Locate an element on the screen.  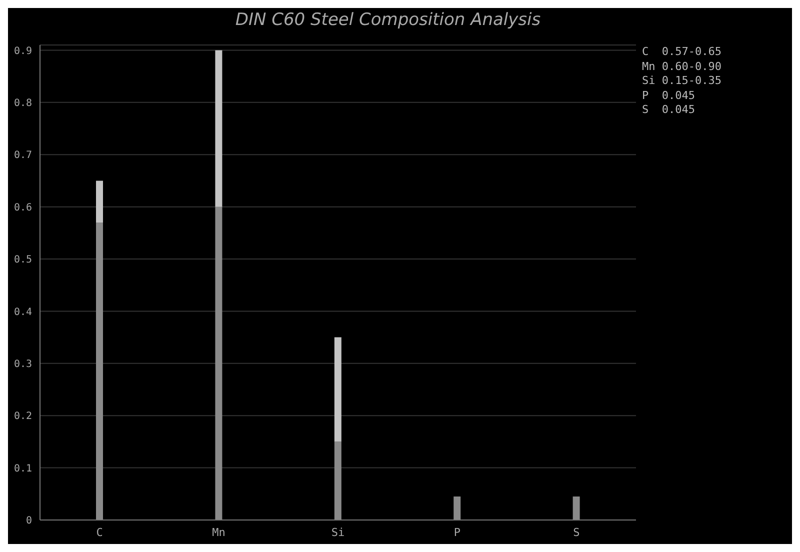
text: P 0.045 is located at coordinates (669, 95).